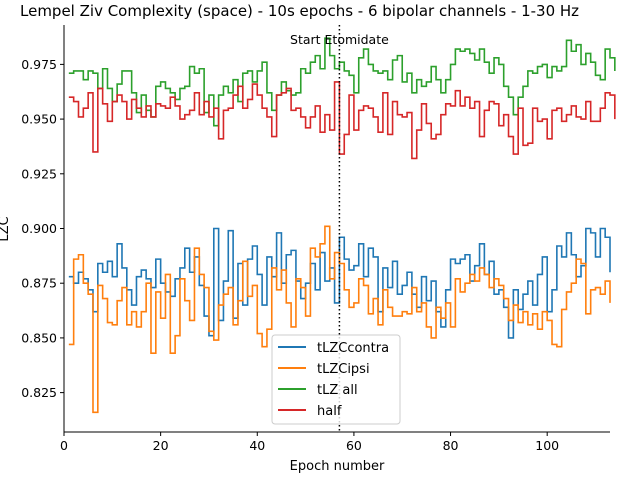  I want to click on series-line-half, so click(342, 120).